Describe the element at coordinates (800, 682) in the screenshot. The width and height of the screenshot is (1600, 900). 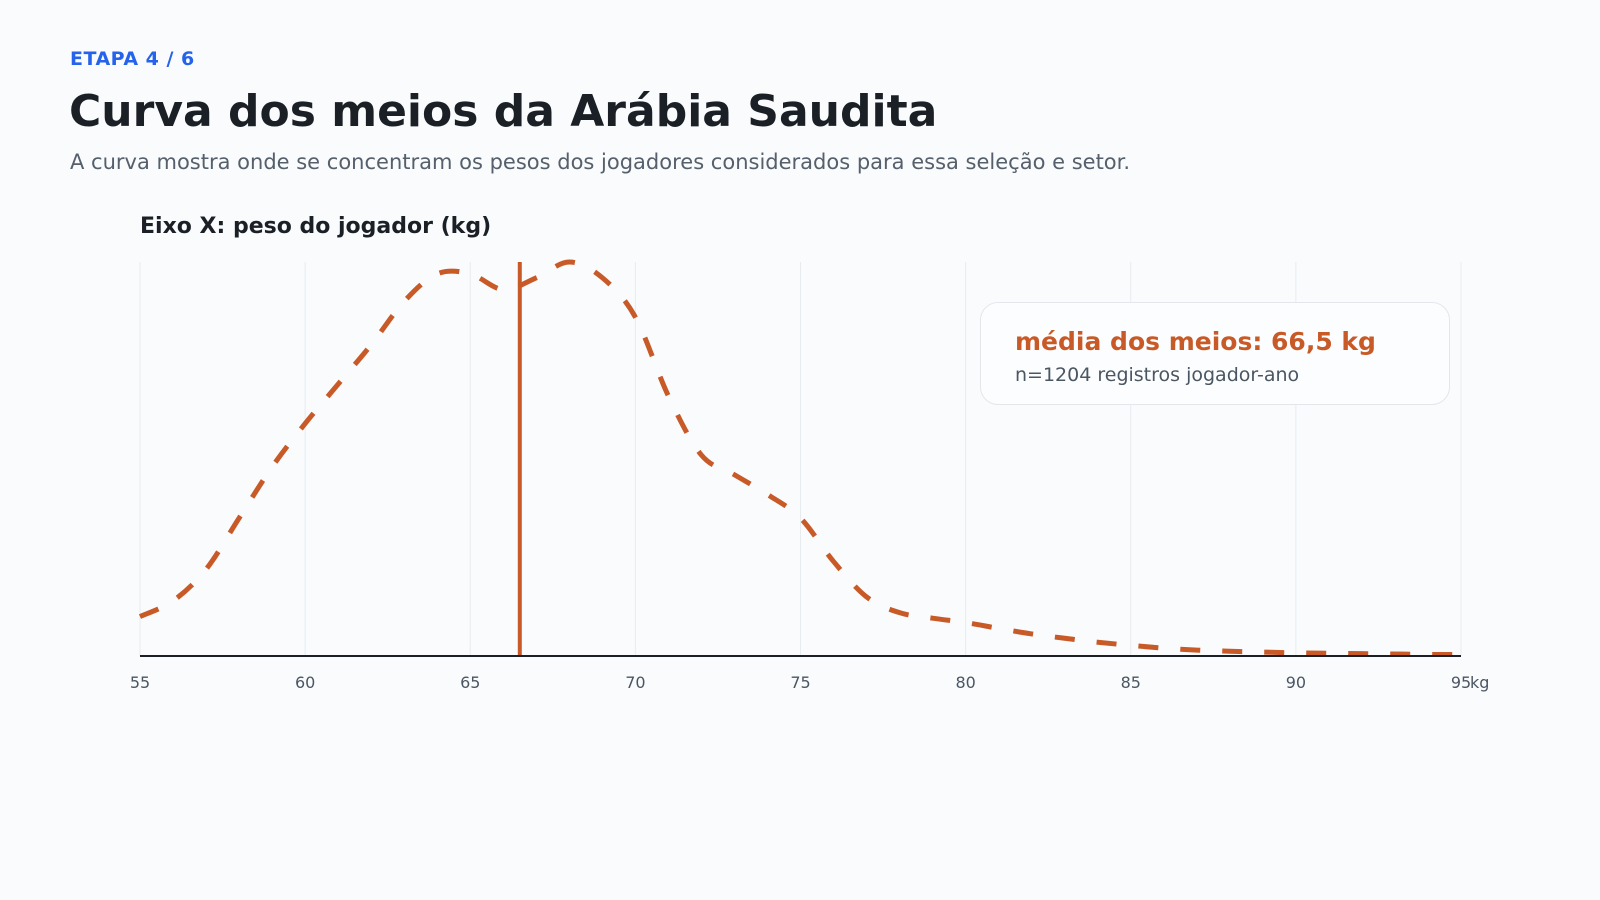
I see `x-tick-label-75: 75` at that location.